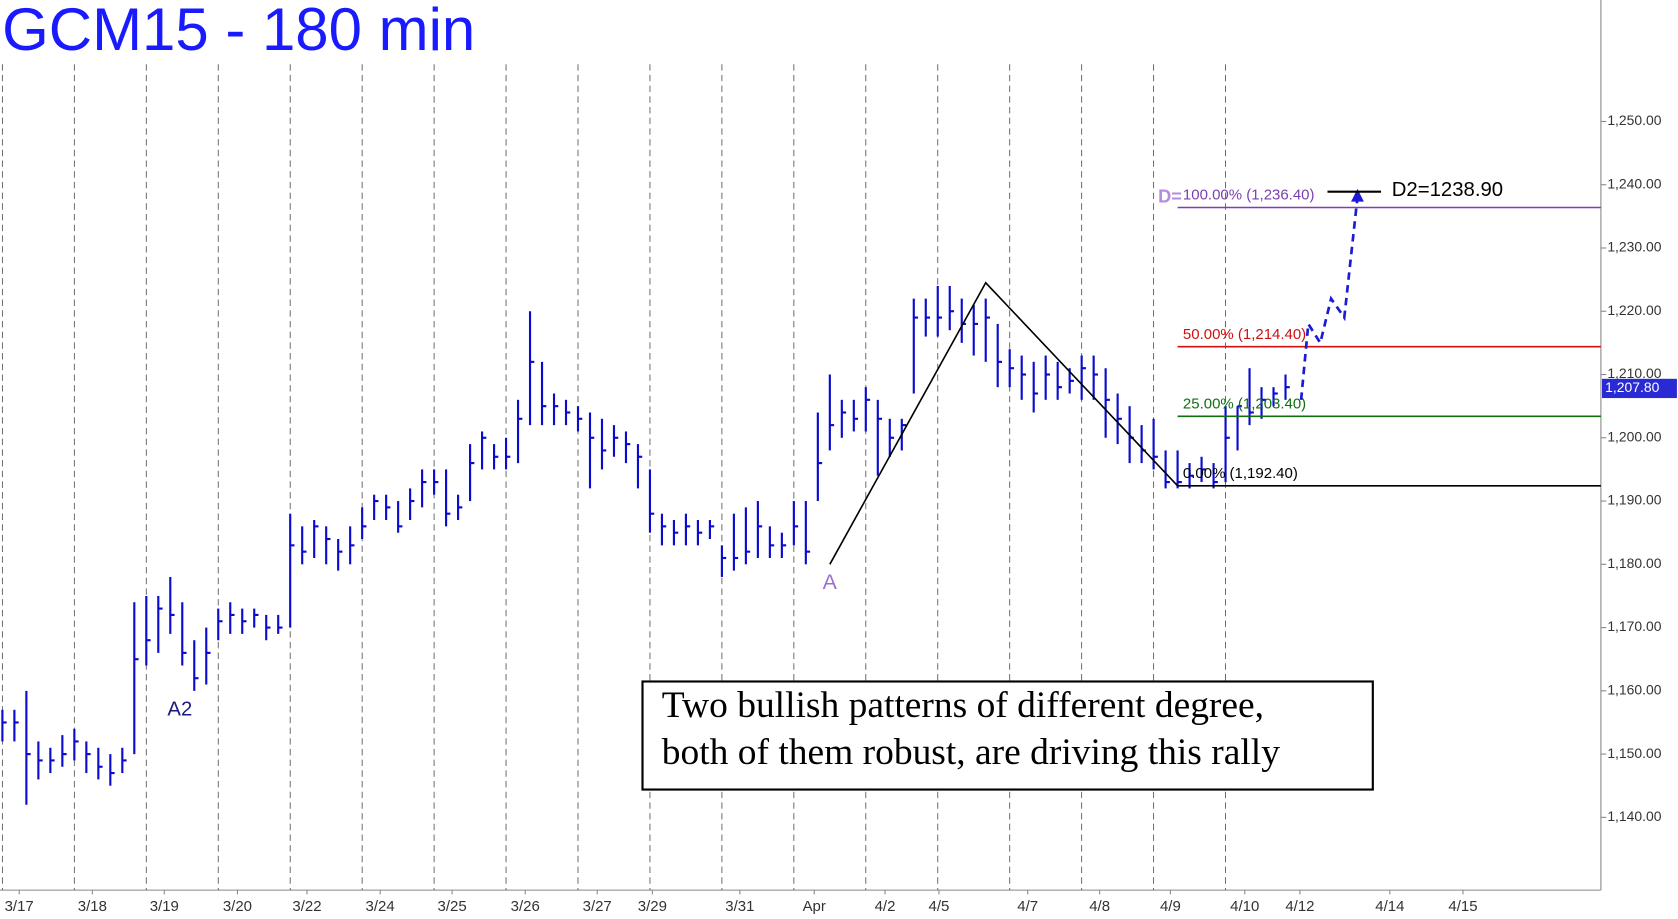 This screenshot has width=1678, height=919. What do you see at coordinates (885, 906) in the screenshot?
I see `x-tick-label: 4/2` at bounding box center [885, 906].